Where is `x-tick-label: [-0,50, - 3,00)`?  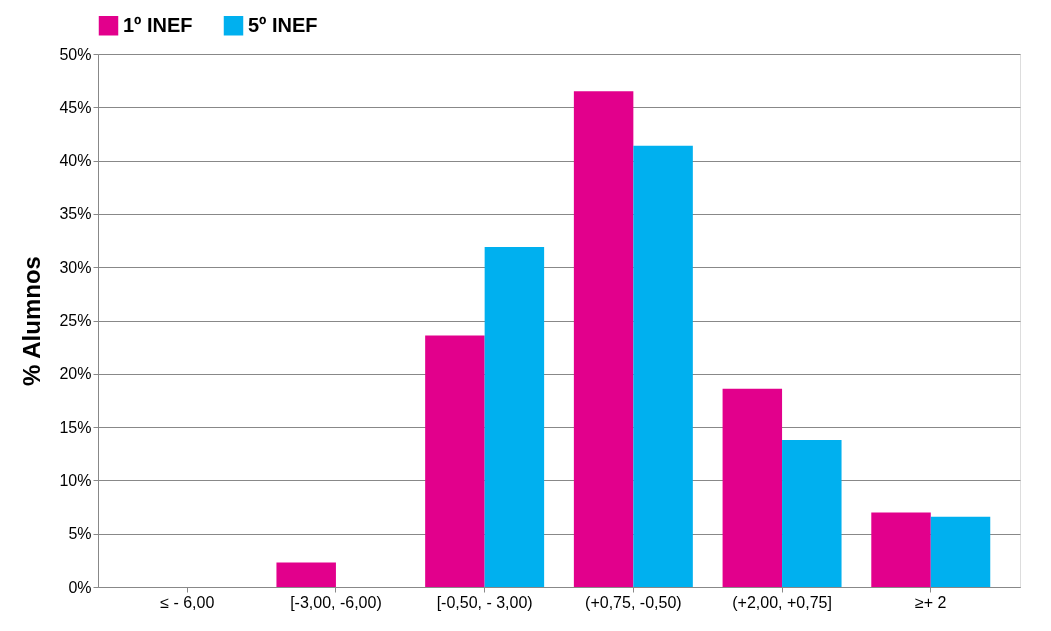
x-tick-label: [-0,50, - 3,00) is located at coordinates (484, 602).